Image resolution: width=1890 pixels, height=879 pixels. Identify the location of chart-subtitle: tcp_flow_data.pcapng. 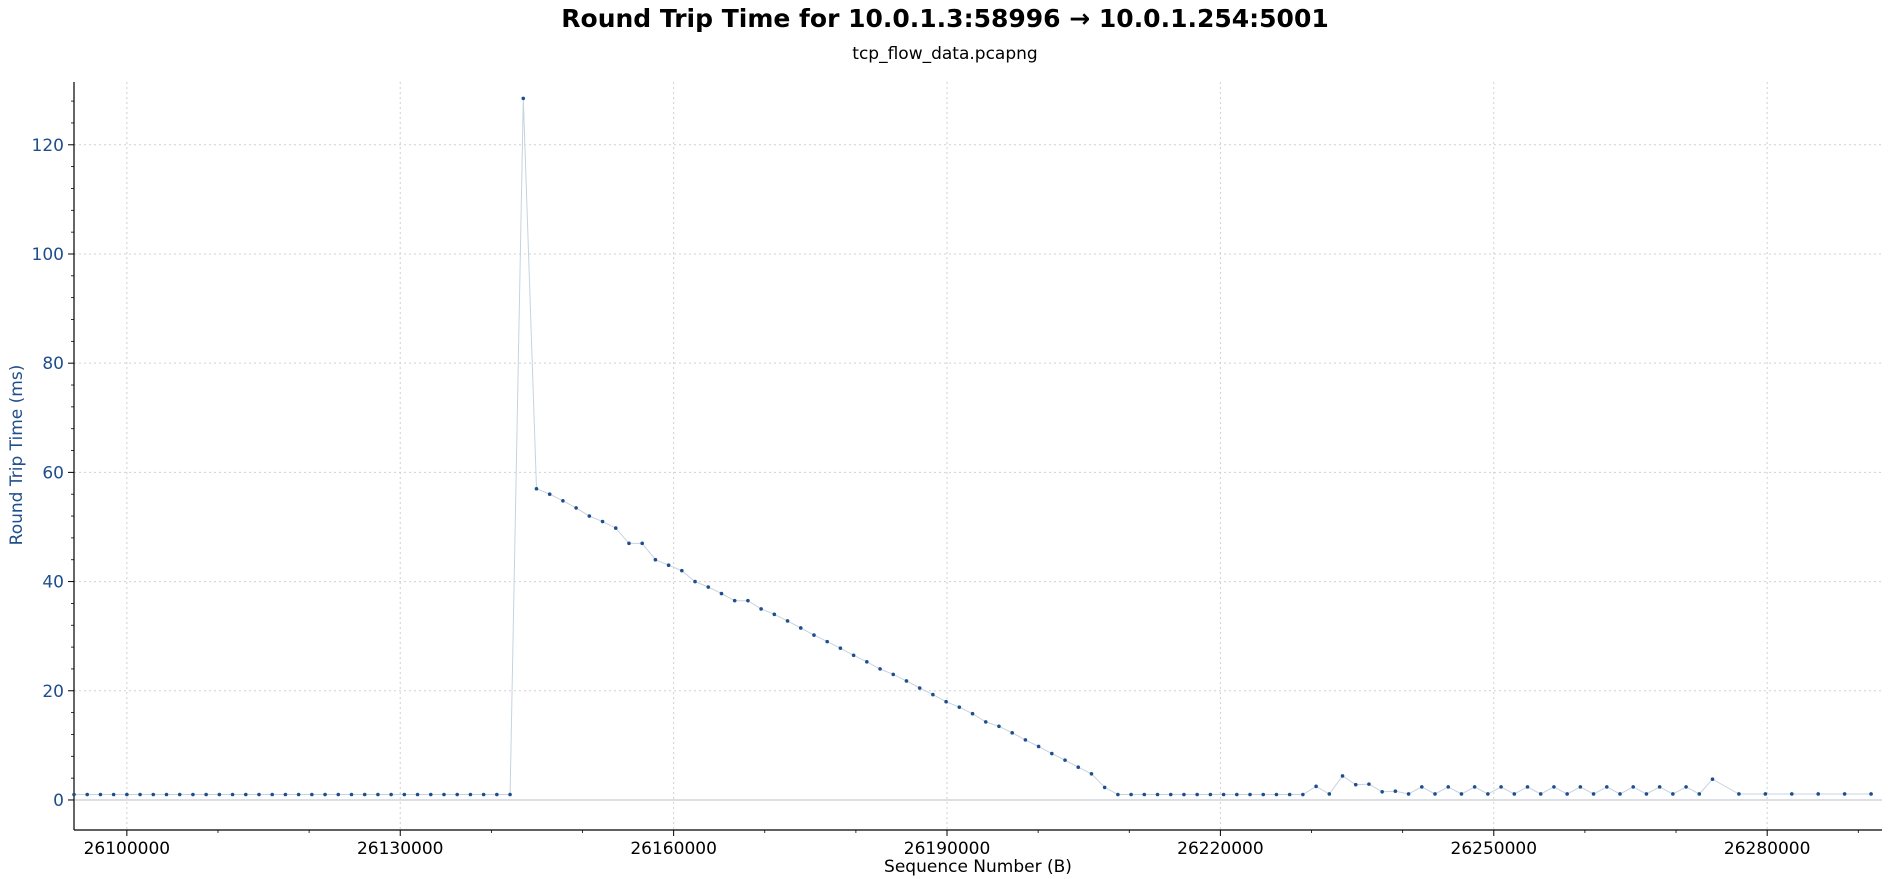
(944, 54).